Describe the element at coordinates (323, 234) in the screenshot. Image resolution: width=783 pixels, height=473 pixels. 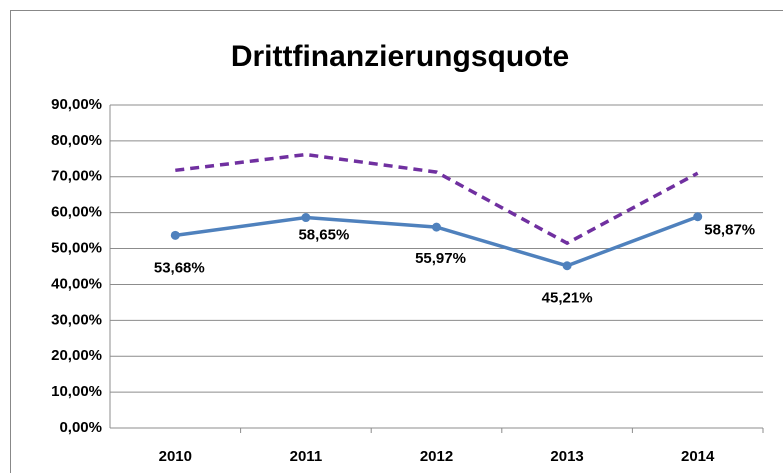
I see `data-label: 58,65%` at that location.